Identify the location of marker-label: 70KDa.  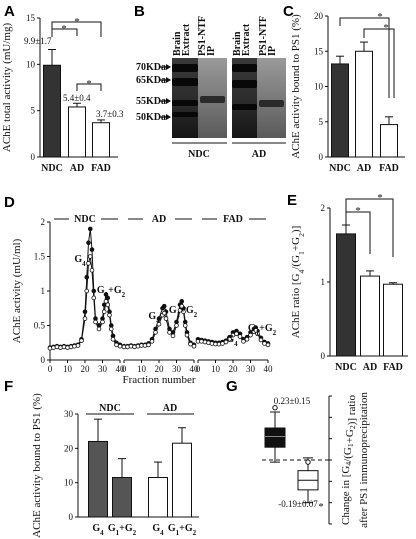
(151, 67).